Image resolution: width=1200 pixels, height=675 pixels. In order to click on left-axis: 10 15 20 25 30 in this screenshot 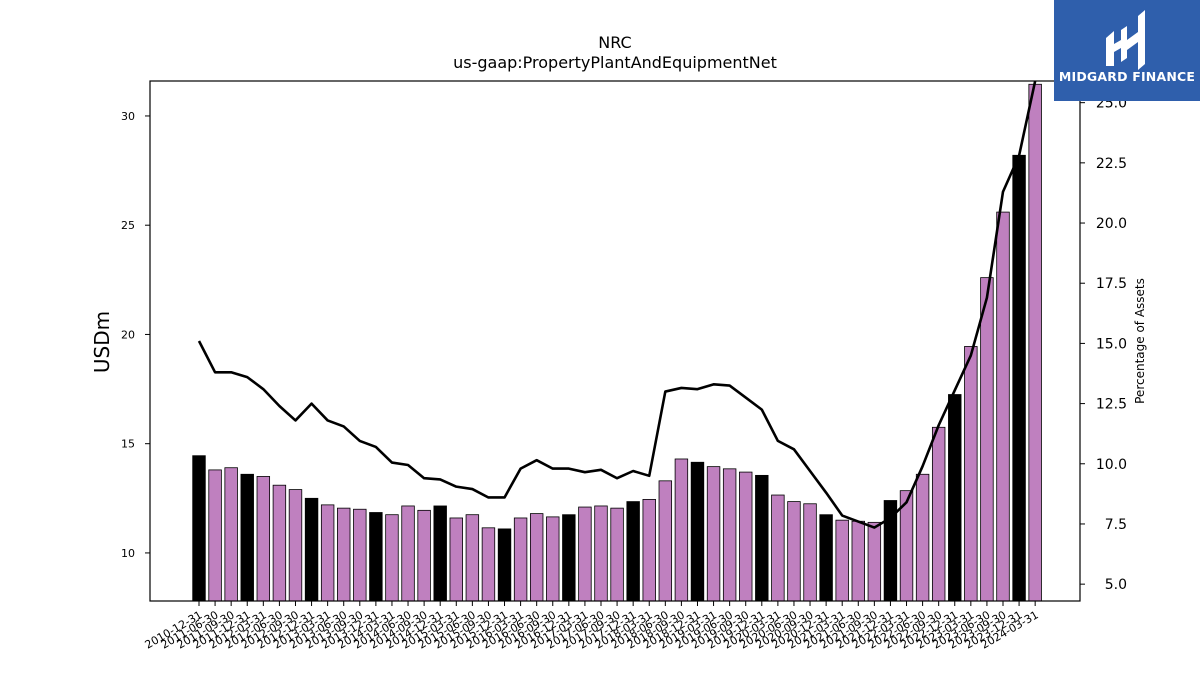, I will do `click(135, 335)`.